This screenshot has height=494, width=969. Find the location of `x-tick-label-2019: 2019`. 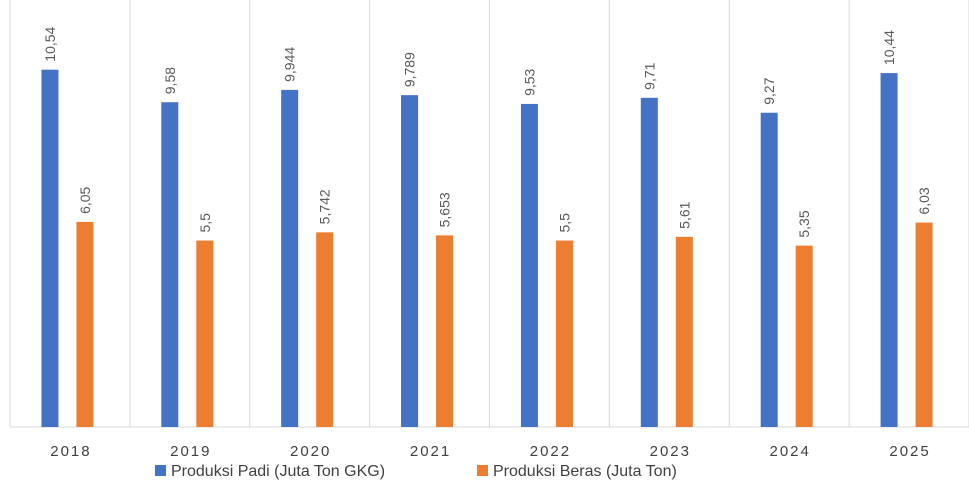

x-tick-label-2019: 2019 is located at coordinates (190, 451).